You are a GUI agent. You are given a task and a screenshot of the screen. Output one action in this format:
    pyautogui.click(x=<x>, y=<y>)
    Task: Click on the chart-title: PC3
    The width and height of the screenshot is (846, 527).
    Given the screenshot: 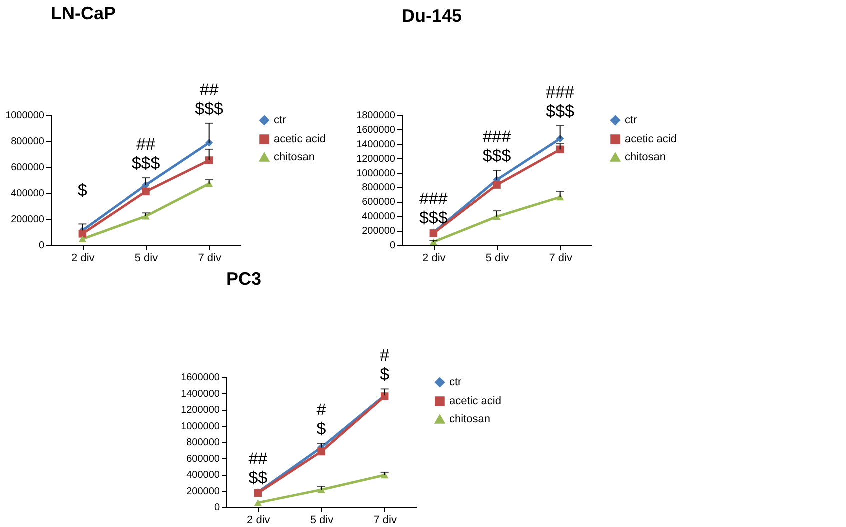 What is the action you would take?
    pyautogui.click(x=244, y=279)
    